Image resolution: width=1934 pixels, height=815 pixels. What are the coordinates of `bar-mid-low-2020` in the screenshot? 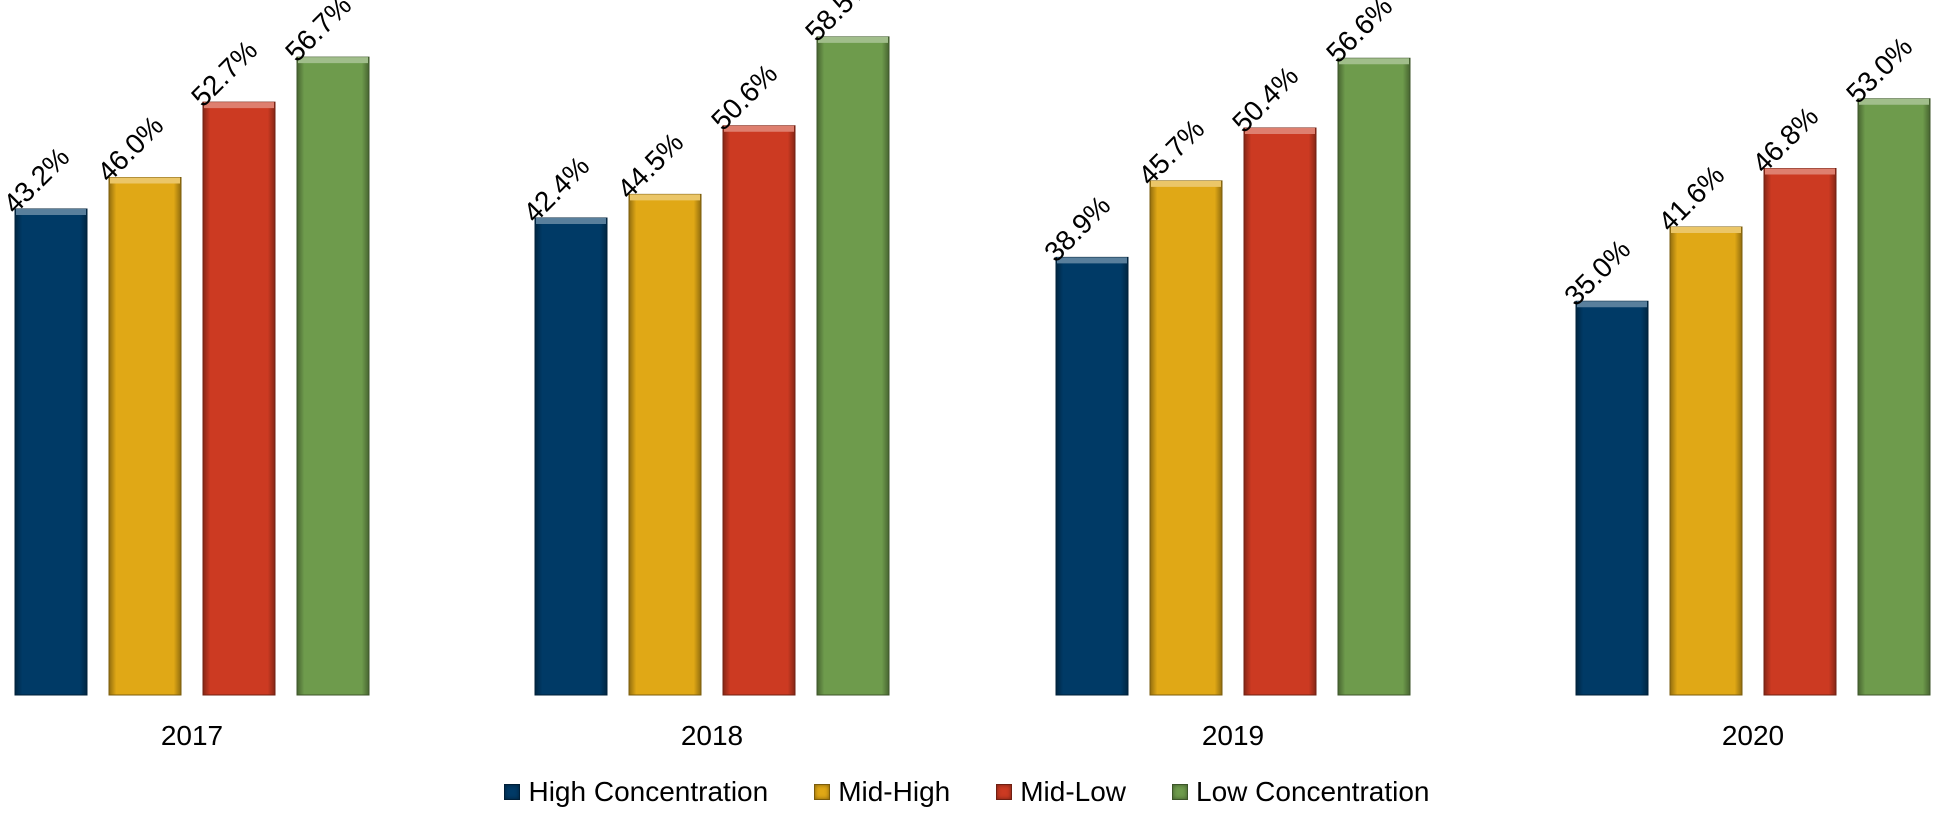 It's located at (1800, 432).